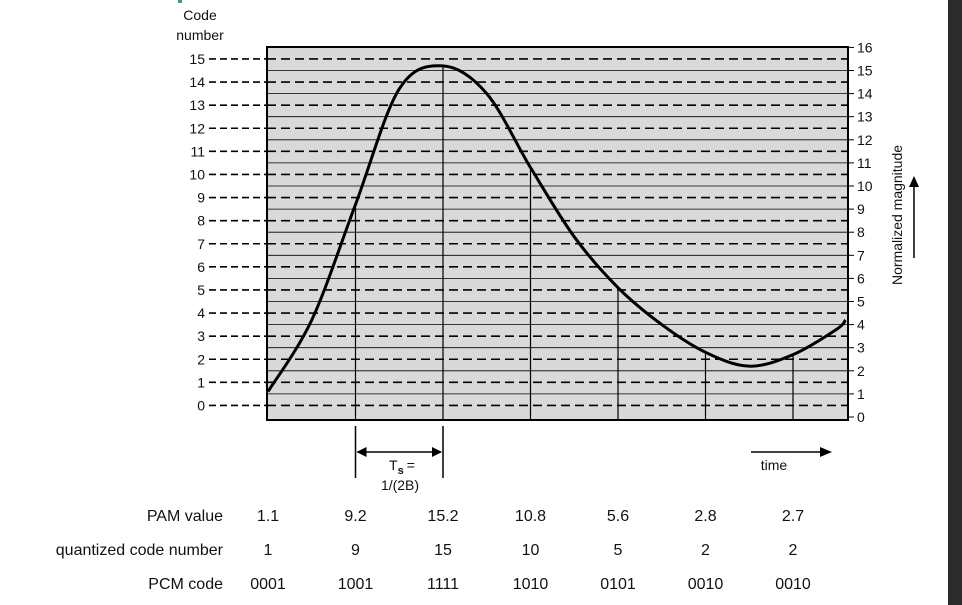  I want to click on table-cell: 10.8, so click(530, 516).